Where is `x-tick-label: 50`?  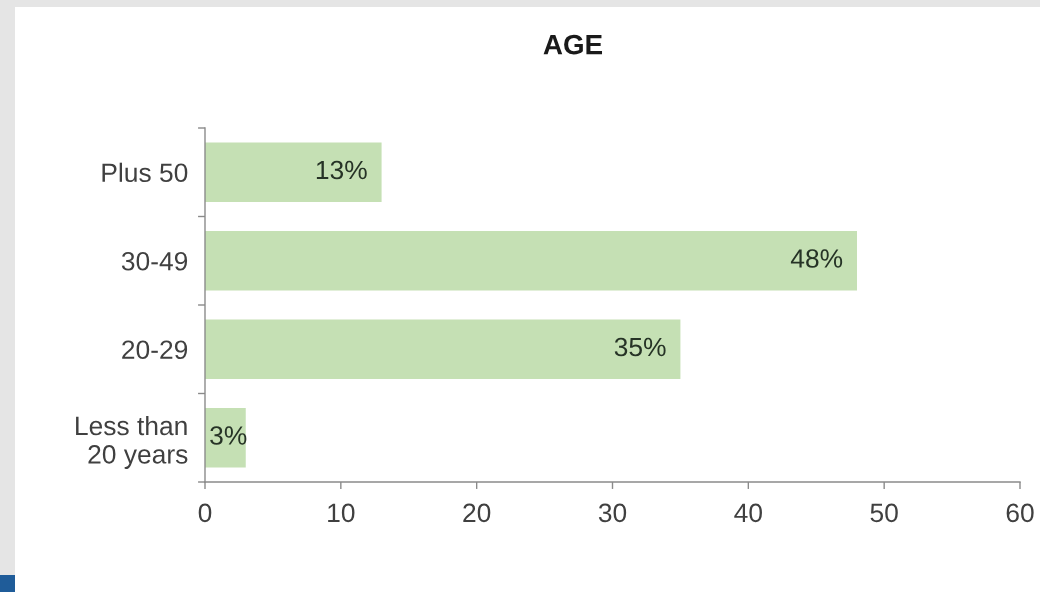 x-tick-label: 50 is located at coordinates (884, 513).